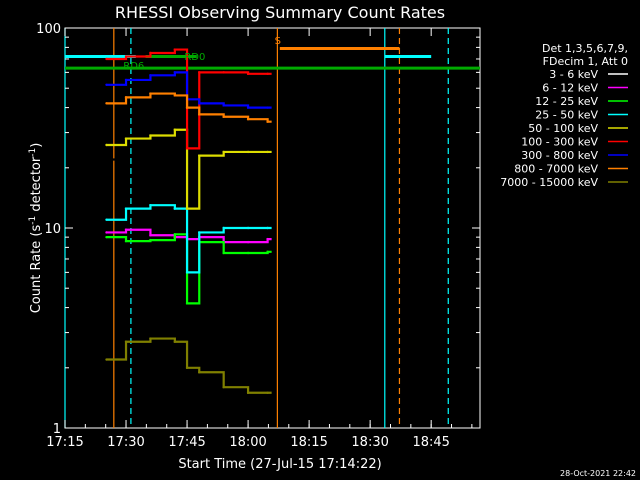 The image size is (640, 480). I want to click on legend-label-4: 50 - 100 keV, so click(563, 128).